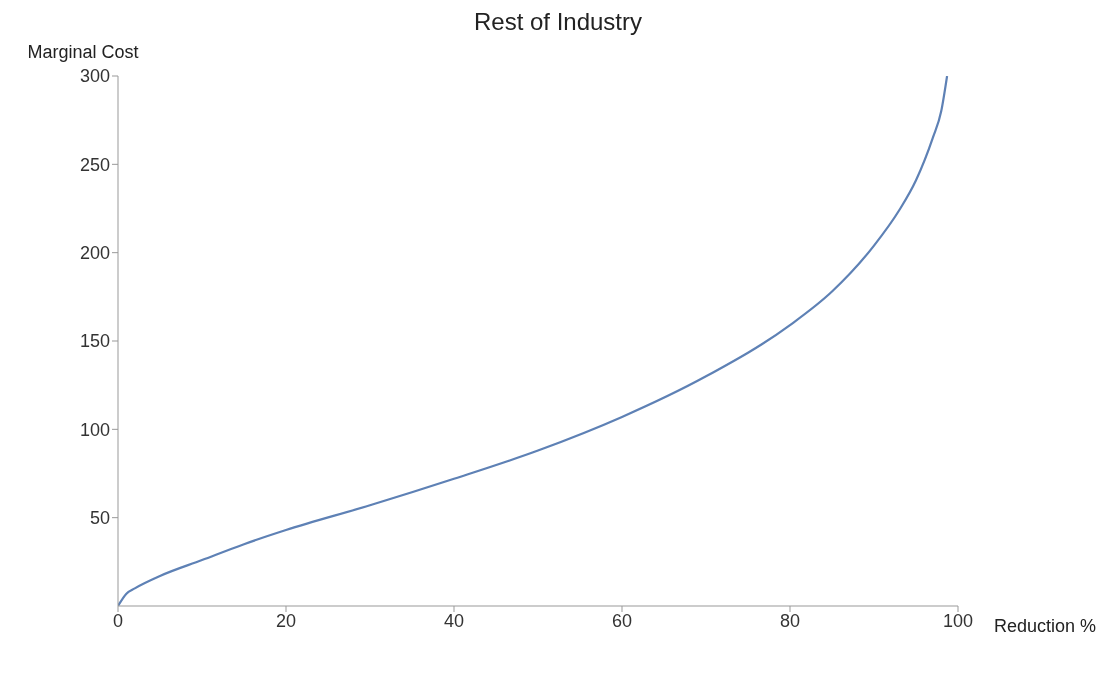  I want to click on x-tick-label: 40, so click(454, 620).